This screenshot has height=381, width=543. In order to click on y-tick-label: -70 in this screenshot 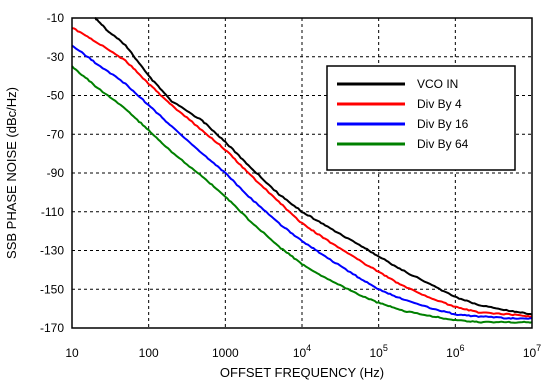, I will do `click(56, 134)`.